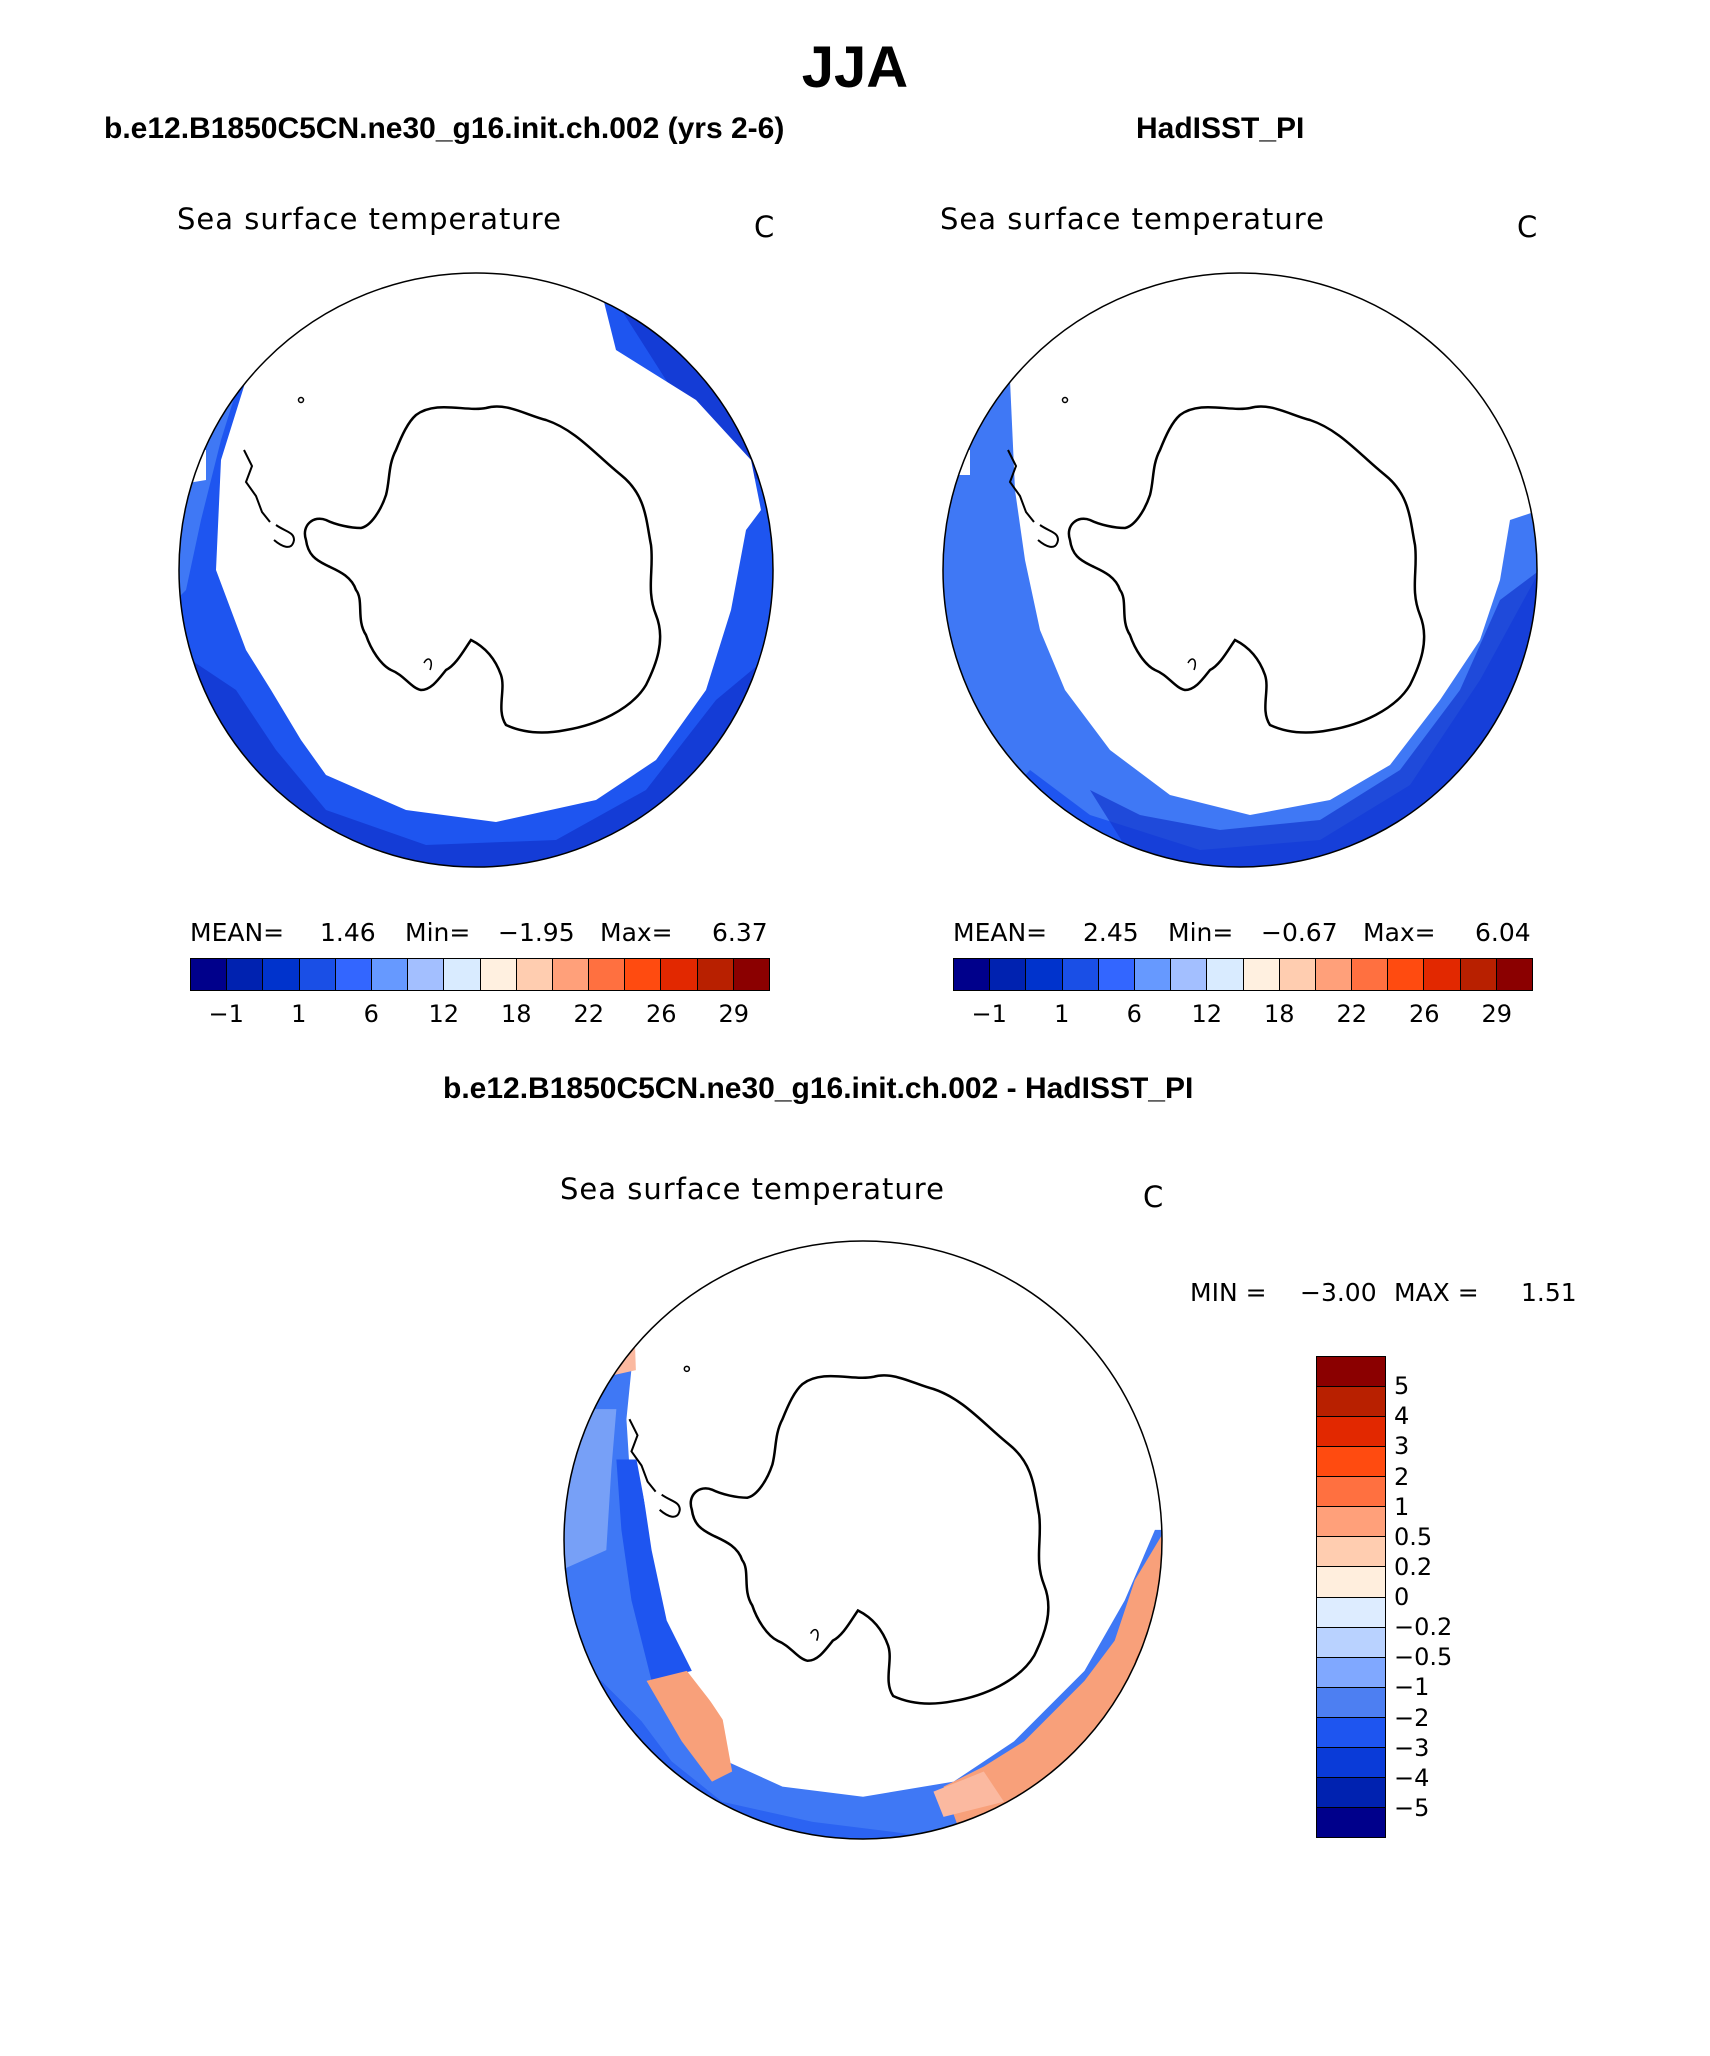  I want to click on obs-island, so click(1065, 400).